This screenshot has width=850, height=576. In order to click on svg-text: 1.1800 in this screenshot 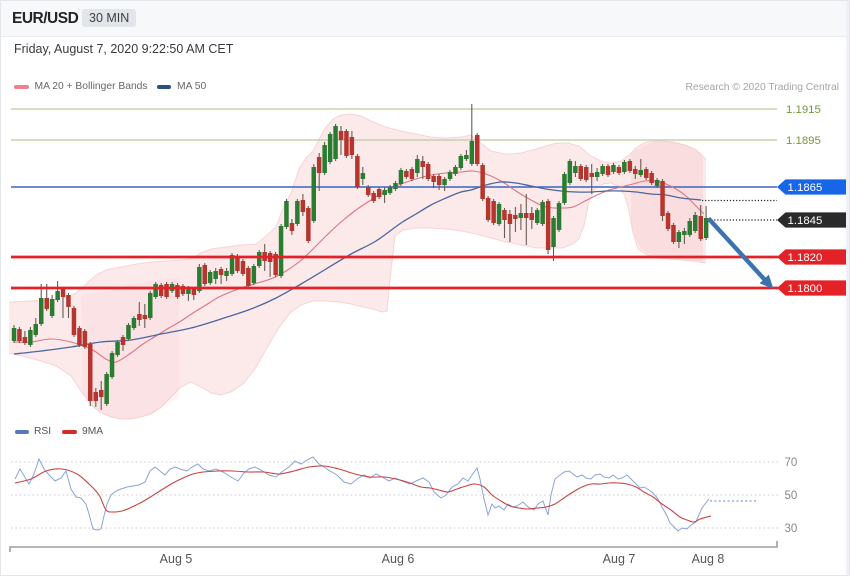, I will do `click(805, 289)`.